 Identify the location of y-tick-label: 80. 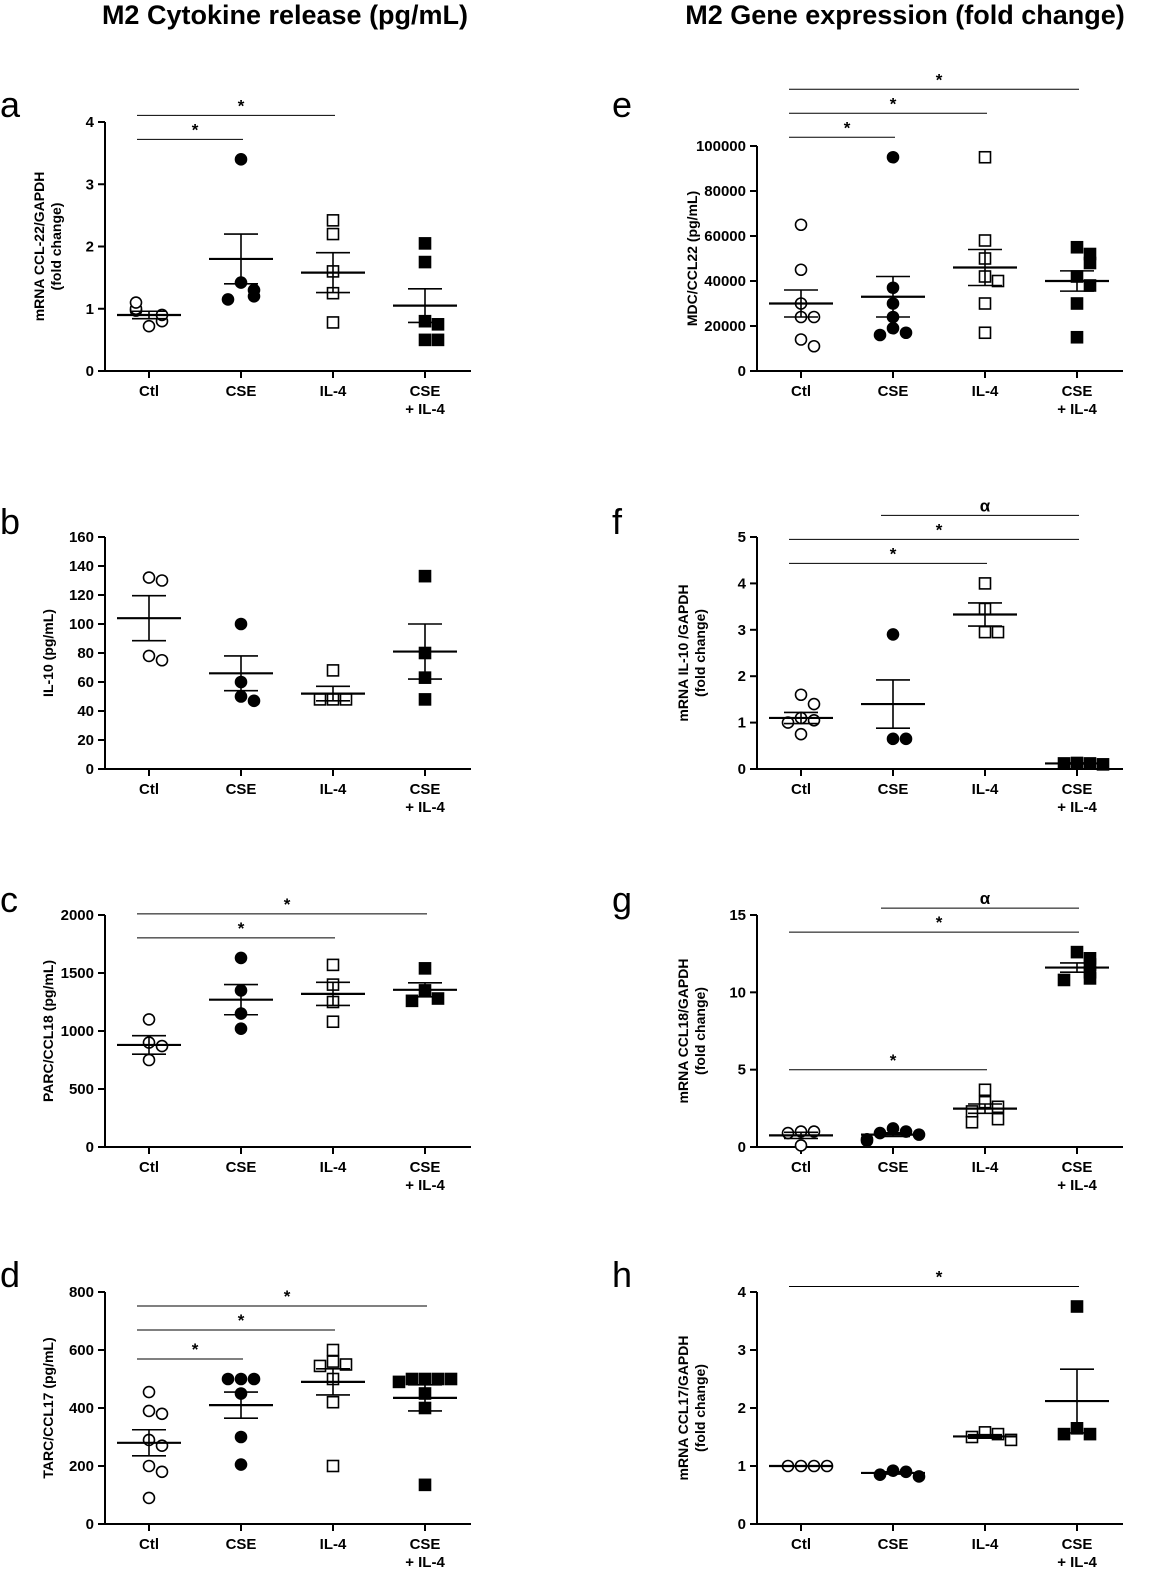
(85, 653).